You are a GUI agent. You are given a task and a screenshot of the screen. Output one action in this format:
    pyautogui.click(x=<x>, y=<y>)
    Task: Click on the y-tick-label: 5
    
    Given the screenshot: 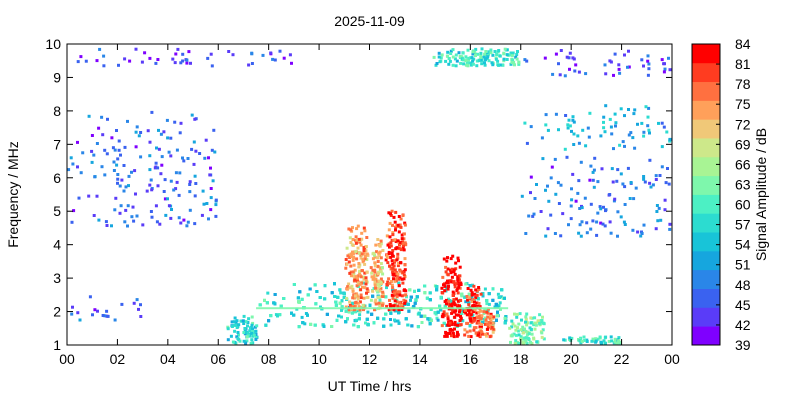 What is the action you would take?
    pyautogui.click(x=57, y=211)
    